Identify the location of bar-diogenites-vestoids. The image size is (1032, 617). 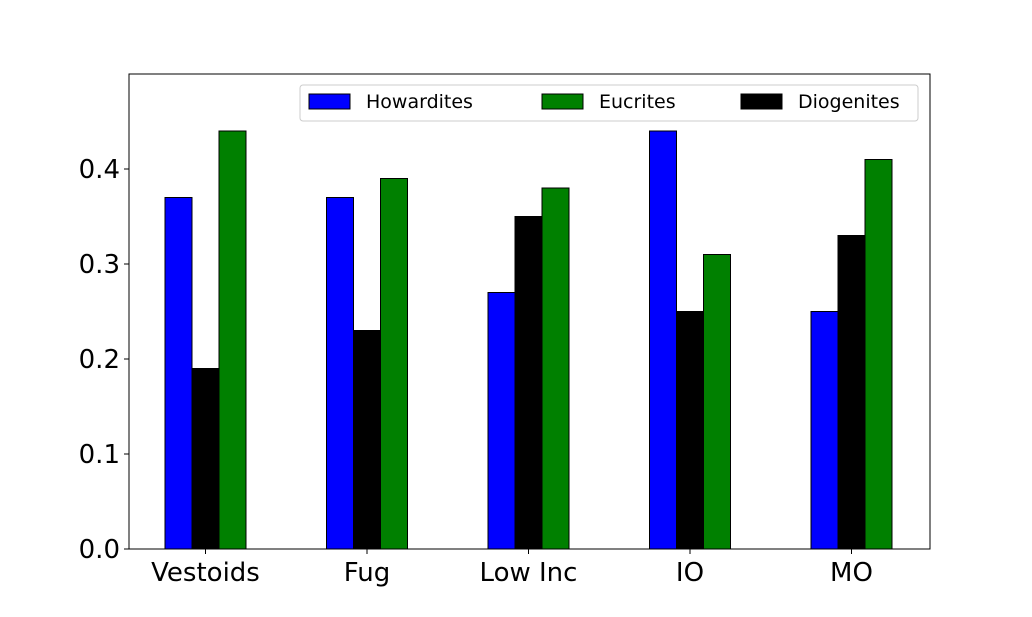
(205, 459).